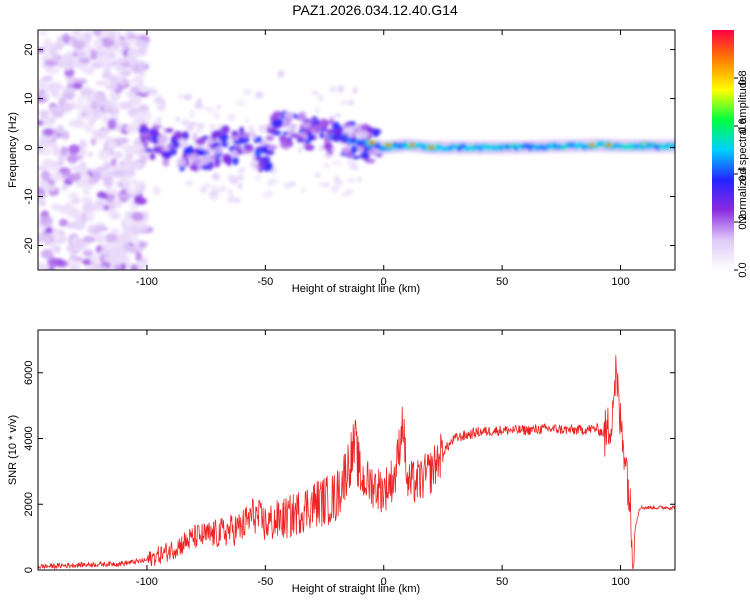 The width and height of the screenshot is (750, 600). I want to click on hotspot, so click(608, 145).